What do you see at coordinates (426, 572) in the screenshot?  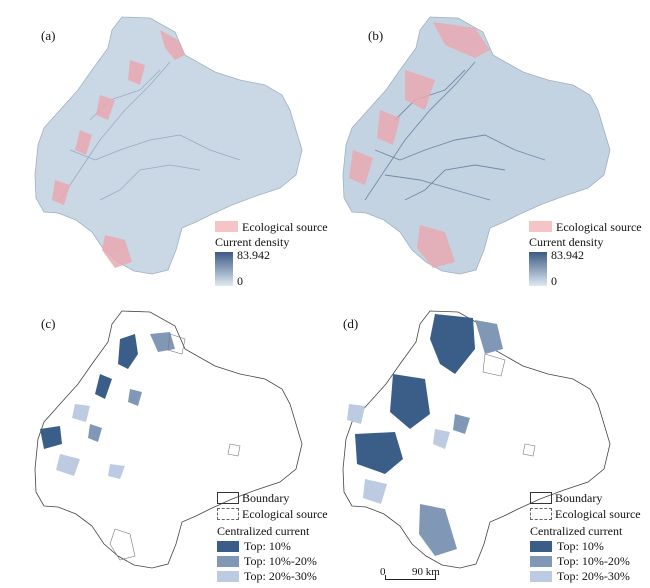 I see `scale-distance: 90 km` at bounding box center [426, 572].